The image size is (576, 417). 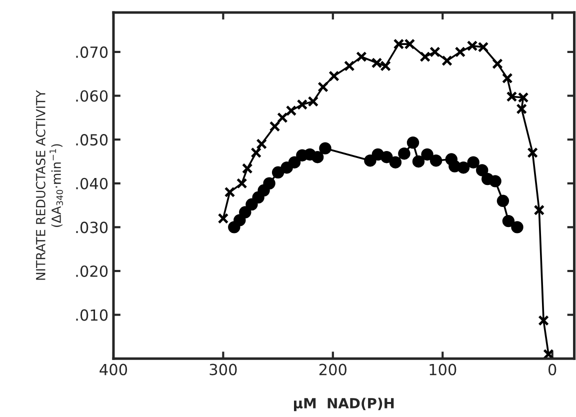 I want to click on x-tick-label: 200, so click(x=332, y=370).